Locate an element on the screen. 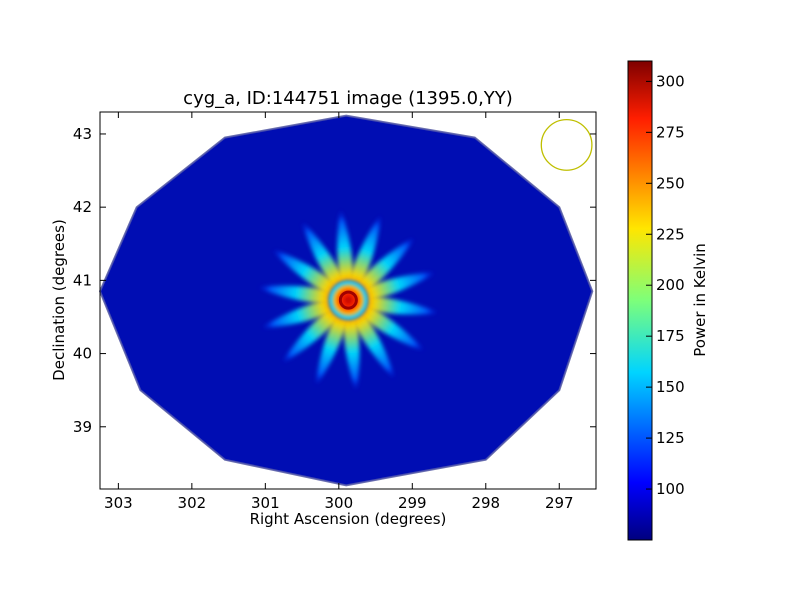 The image size is (800, 600). colorbar-tick-label: 150 is located at coordinates (670, 387).